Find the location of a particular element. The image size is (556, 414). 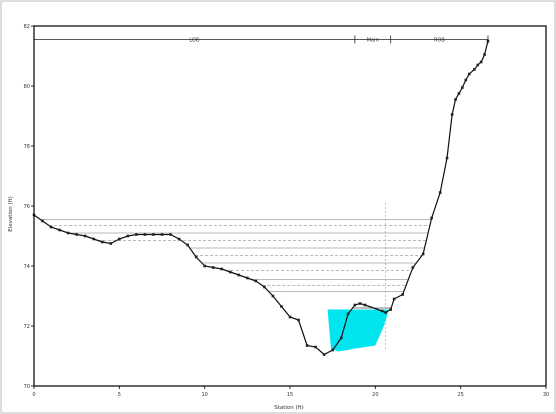

x-tick-label: 5 is located at coordinates (119, 395).